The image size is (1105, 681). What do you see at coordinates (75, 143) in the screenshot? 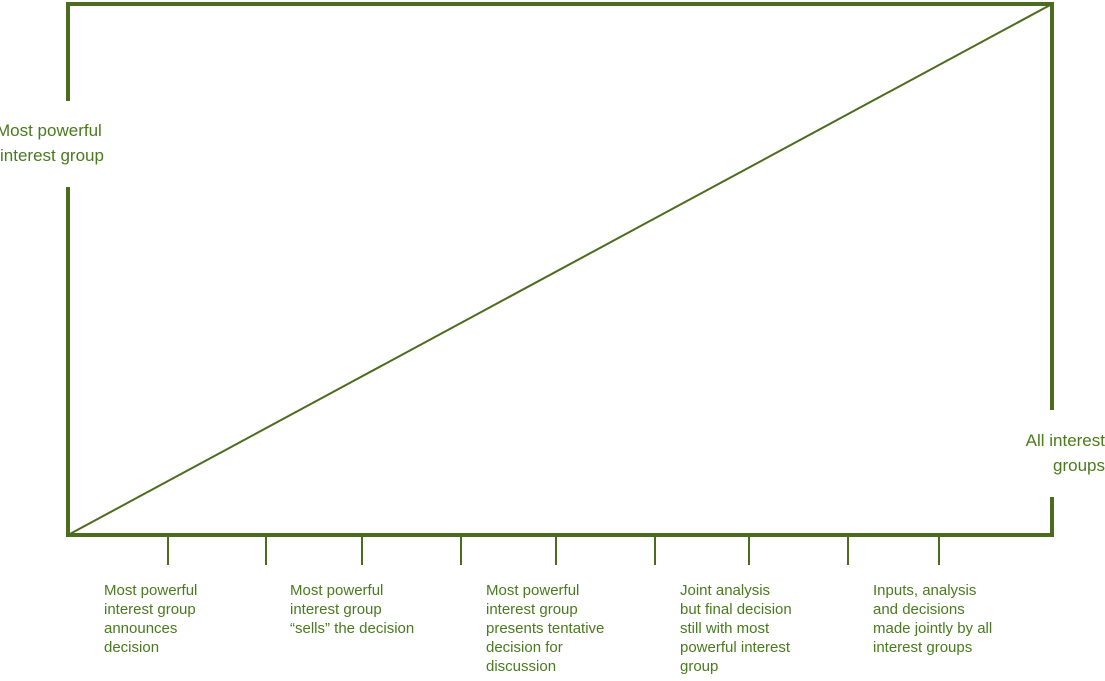
I see `left-axis-label: Most powerful interest group` at bounding box center [75, 143].